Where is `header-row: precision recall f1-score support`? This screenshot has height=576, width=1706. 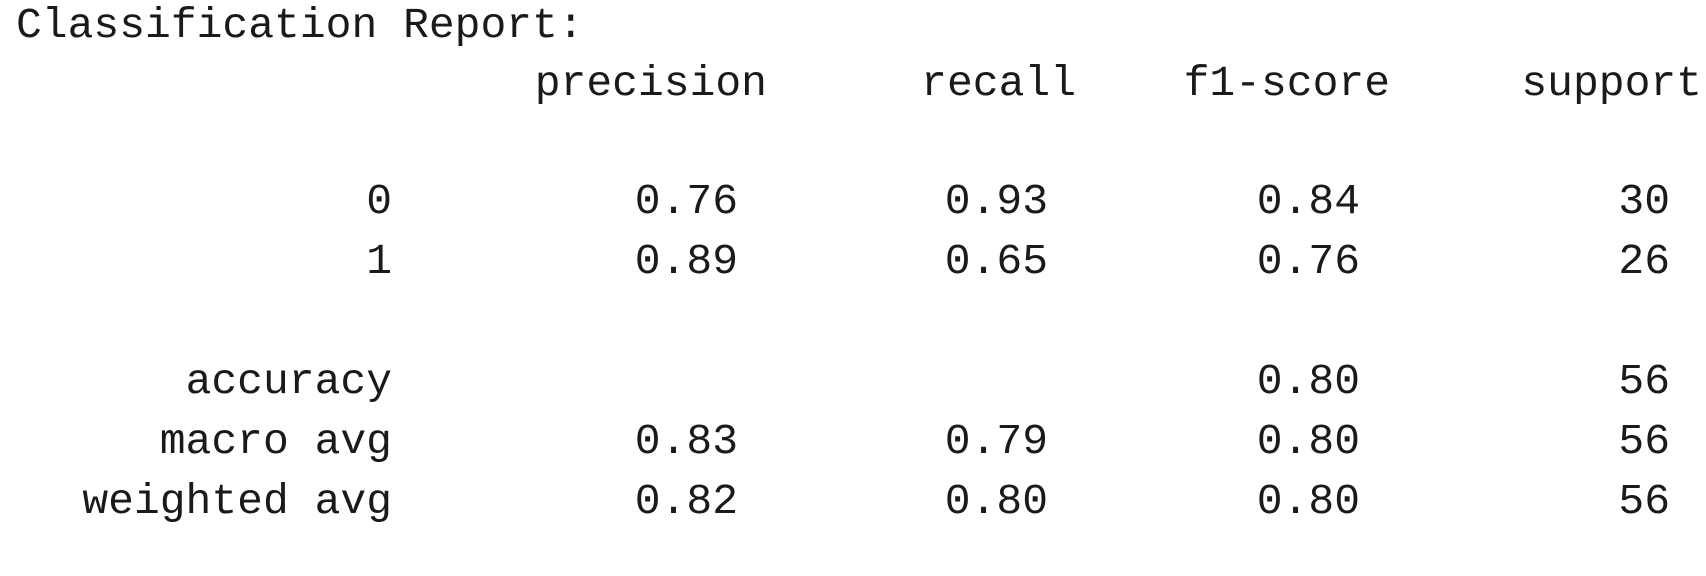
header-row: precision recall f1-score support is located at coordinates (853, 87).